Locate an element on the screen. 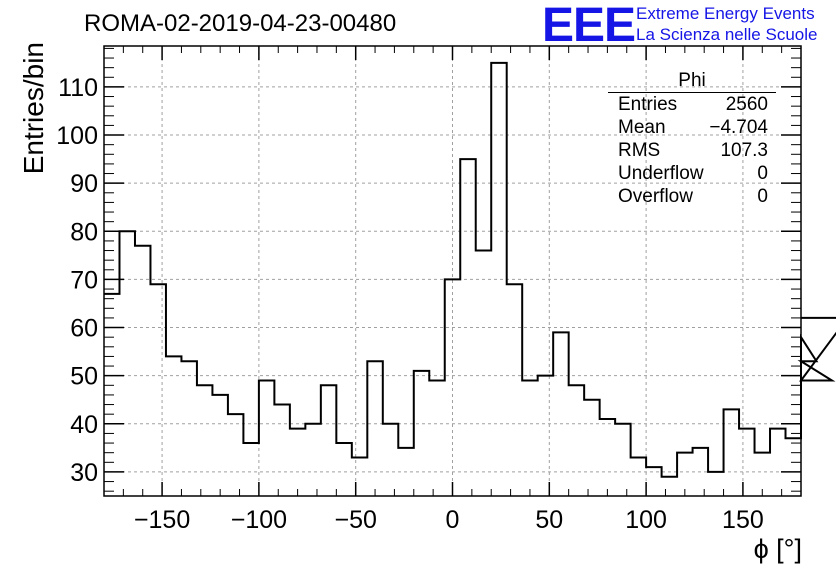 The height and width of the screenshot is (572, 836). y-tick-label: 90 is located at coordinates (84, 184).